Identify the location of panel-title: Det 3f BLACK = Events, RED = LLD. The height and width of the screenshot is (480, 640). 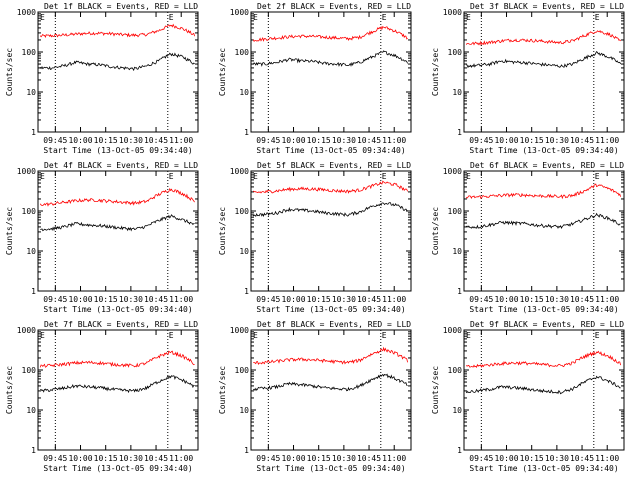
(547, 6).